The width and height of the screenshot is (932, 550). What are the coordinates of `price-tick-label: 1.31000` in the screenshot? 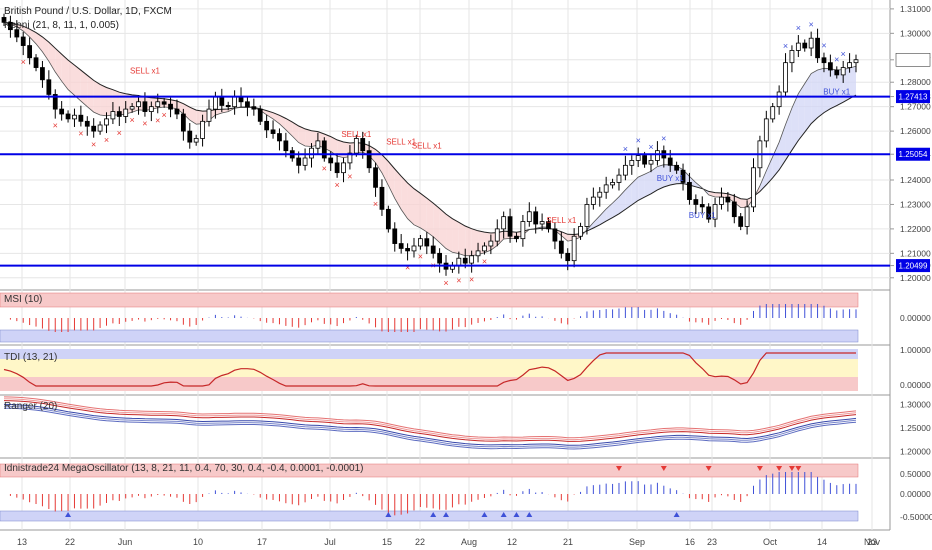 It's located at (915, 9).